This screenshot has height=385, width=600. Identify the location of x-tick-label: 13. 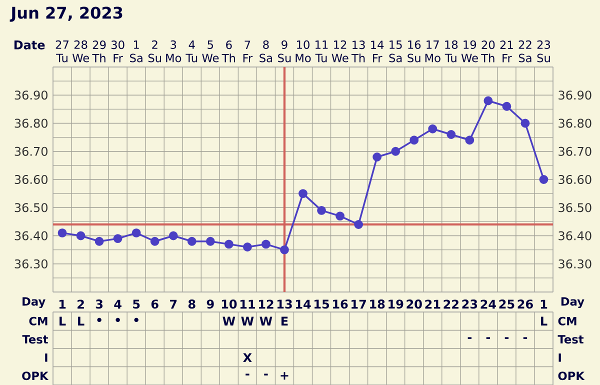
(284, 303).